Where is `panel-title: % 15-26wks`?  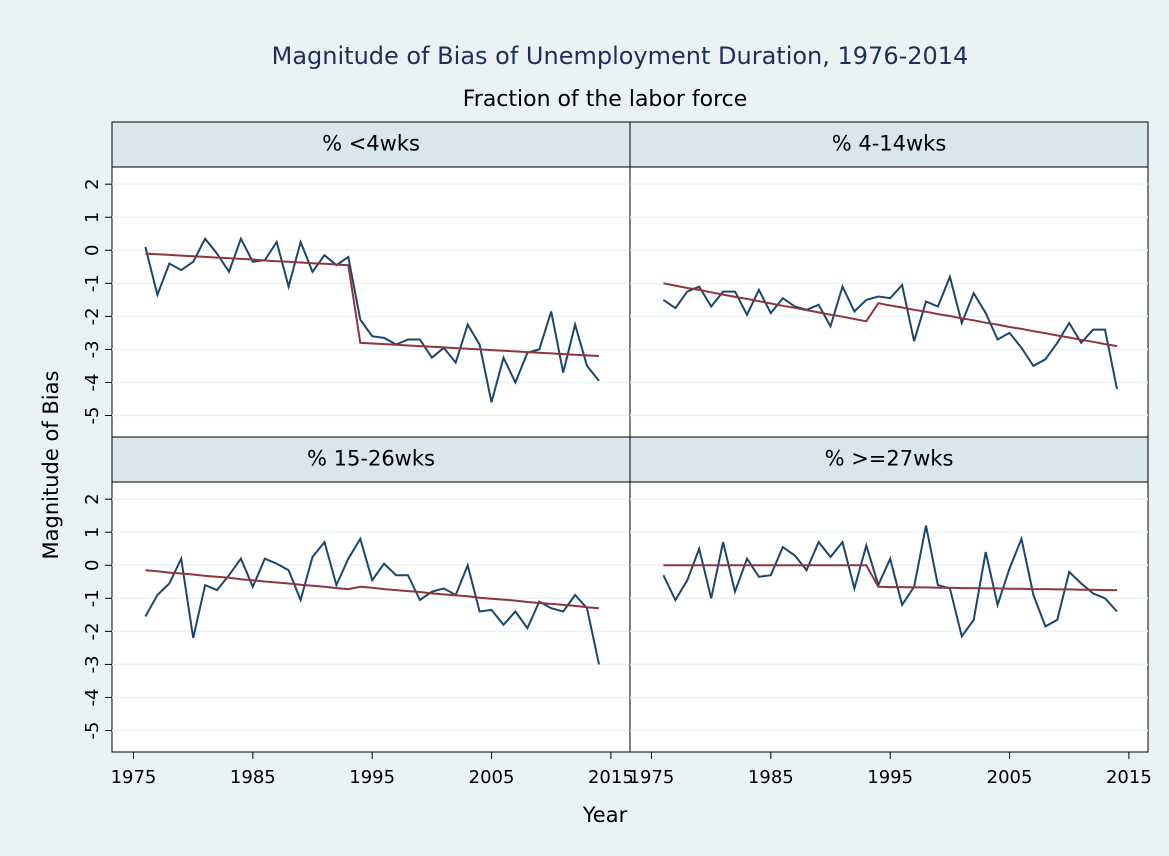
panel-title: % 15-26wks is located at coordinates (371, 459).